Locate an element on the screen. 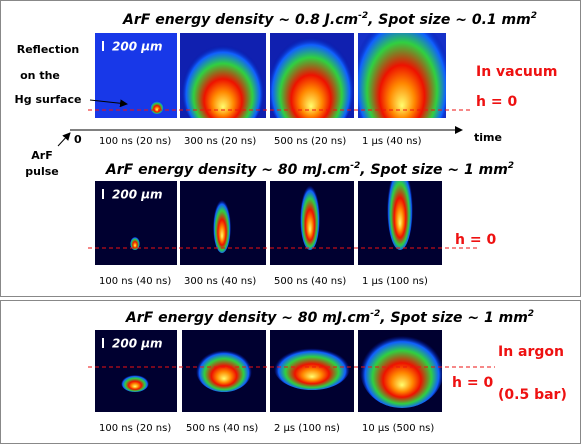 The height and width of the screenshot is (448, 581). image-label: 1 µs (100 ns) is located at coordinates (395, 281).